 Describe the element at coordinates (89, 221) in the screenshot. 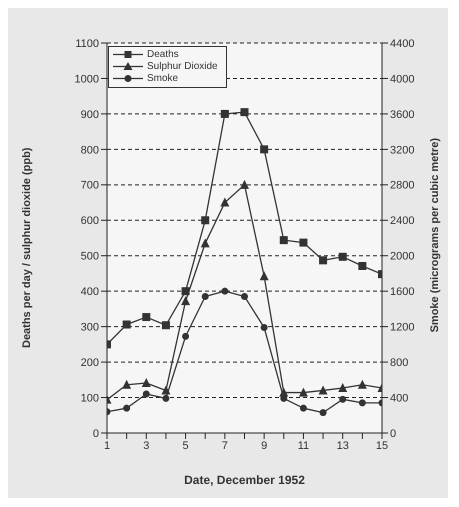

I see `y-tick-label: 600` at that location.